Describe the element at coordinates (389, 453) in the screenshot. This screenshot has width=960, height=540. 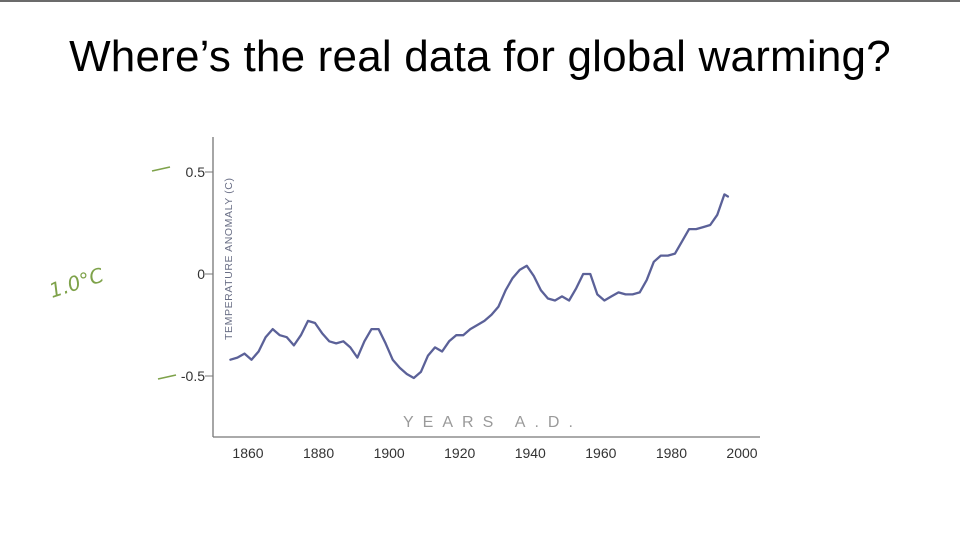
I see `x-tick-label-1900: 1900` at that location.